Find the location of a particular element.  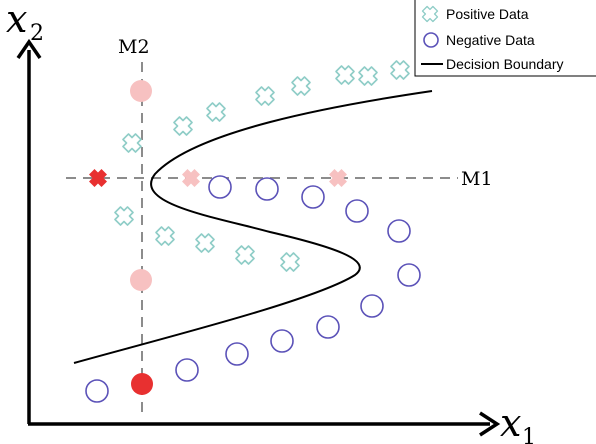

missing-point-strong is located at coordinates (142, 384).